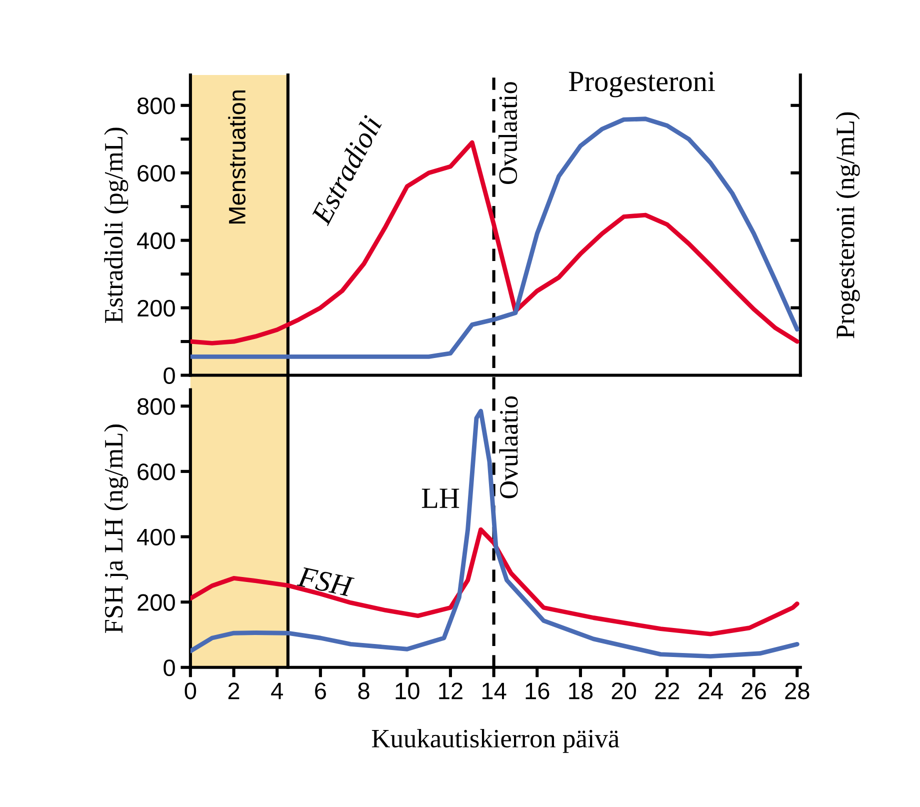  What do you see at coordinates (538, 691) in the screenshot?
I see `x-tick-label: 16` at bounding box center [538, 691].